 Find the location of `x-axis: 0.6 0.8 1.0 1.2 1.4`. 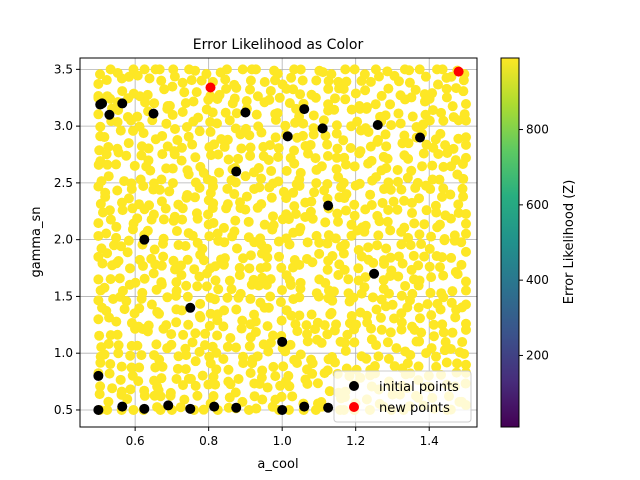

x-axis: 0.6 0.8 1.0 1.2 1.4 is located at coordinates (282, 437).